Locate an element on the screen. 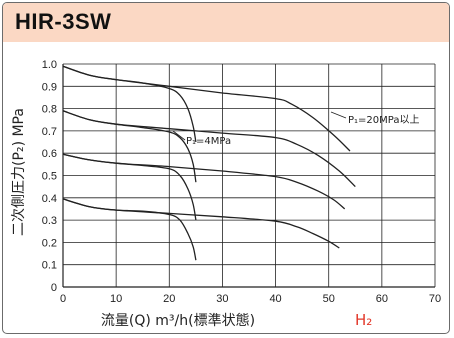 The image size is (454, 338). x-tick-label: 0 is located at coordinates (63, 299).